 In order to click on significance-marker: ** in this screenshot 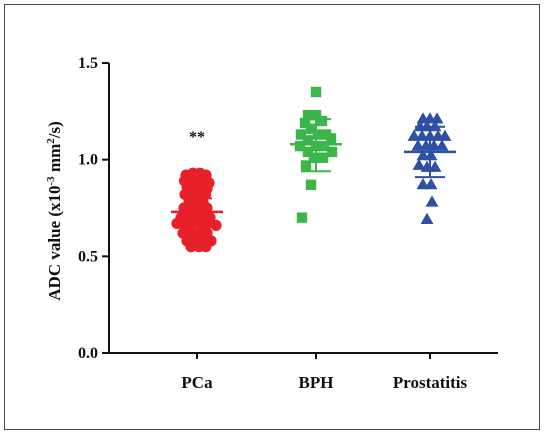, I will do `click(197, 137)`.